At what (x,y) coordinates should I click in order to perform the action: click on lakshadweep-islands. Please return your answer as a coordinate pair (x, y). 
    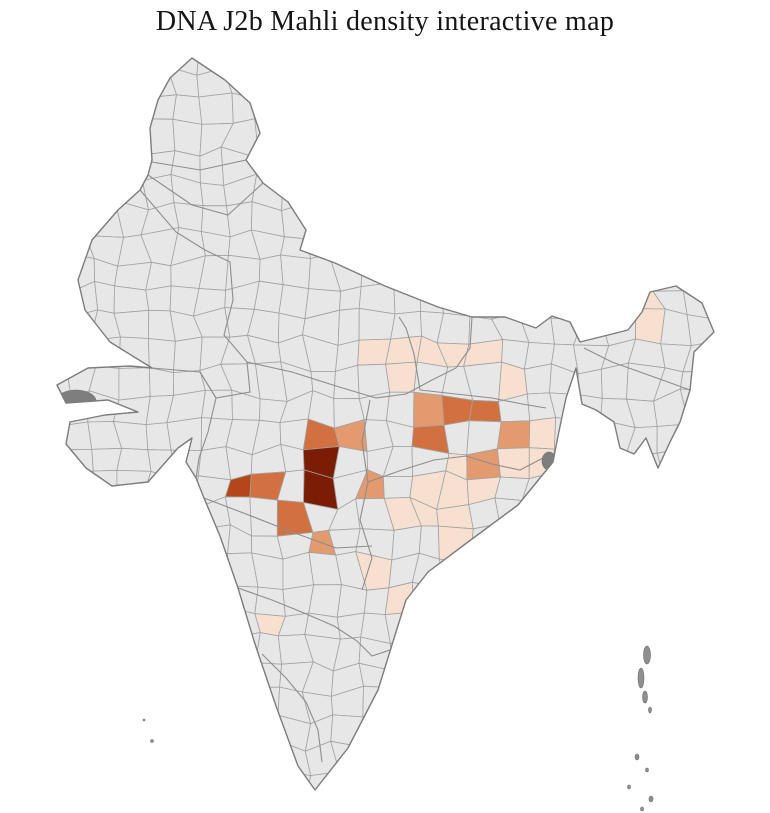
    Looking at the image, I should click on (148, 730).